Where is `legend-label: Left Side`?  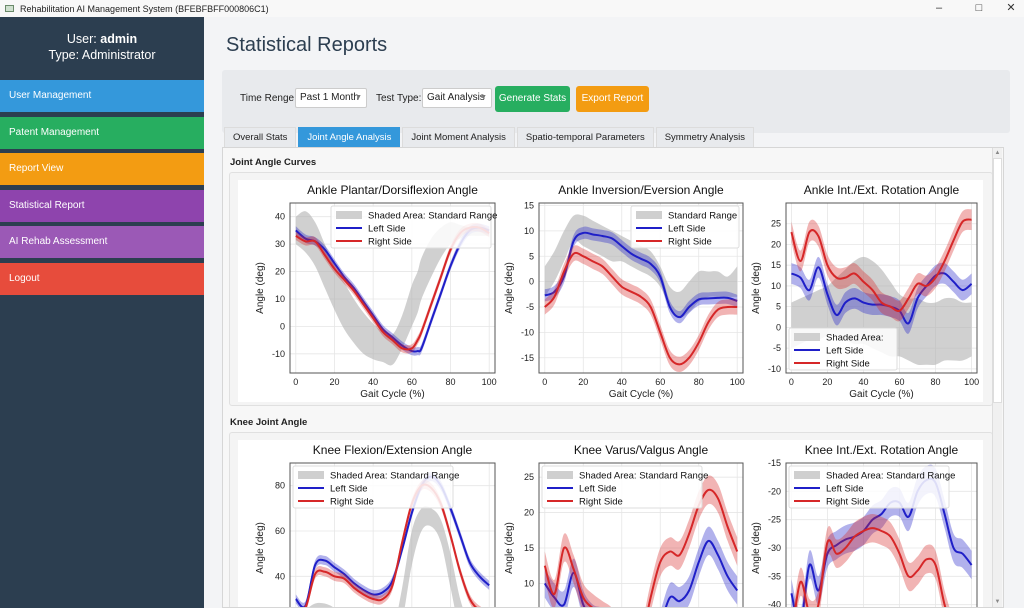
legend-label: Left Side is located at coordinates (349, 489).